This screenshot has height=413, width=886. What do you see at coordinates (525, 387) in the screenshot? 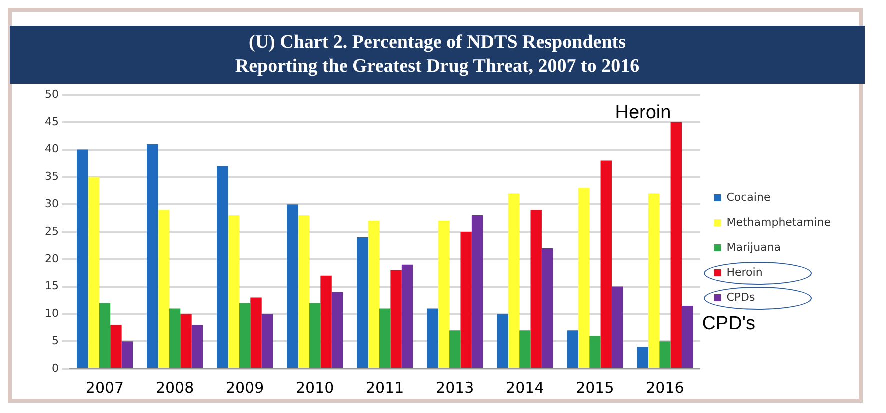
I see `x-tick-label: 2014` at bounding box center [525, 387].